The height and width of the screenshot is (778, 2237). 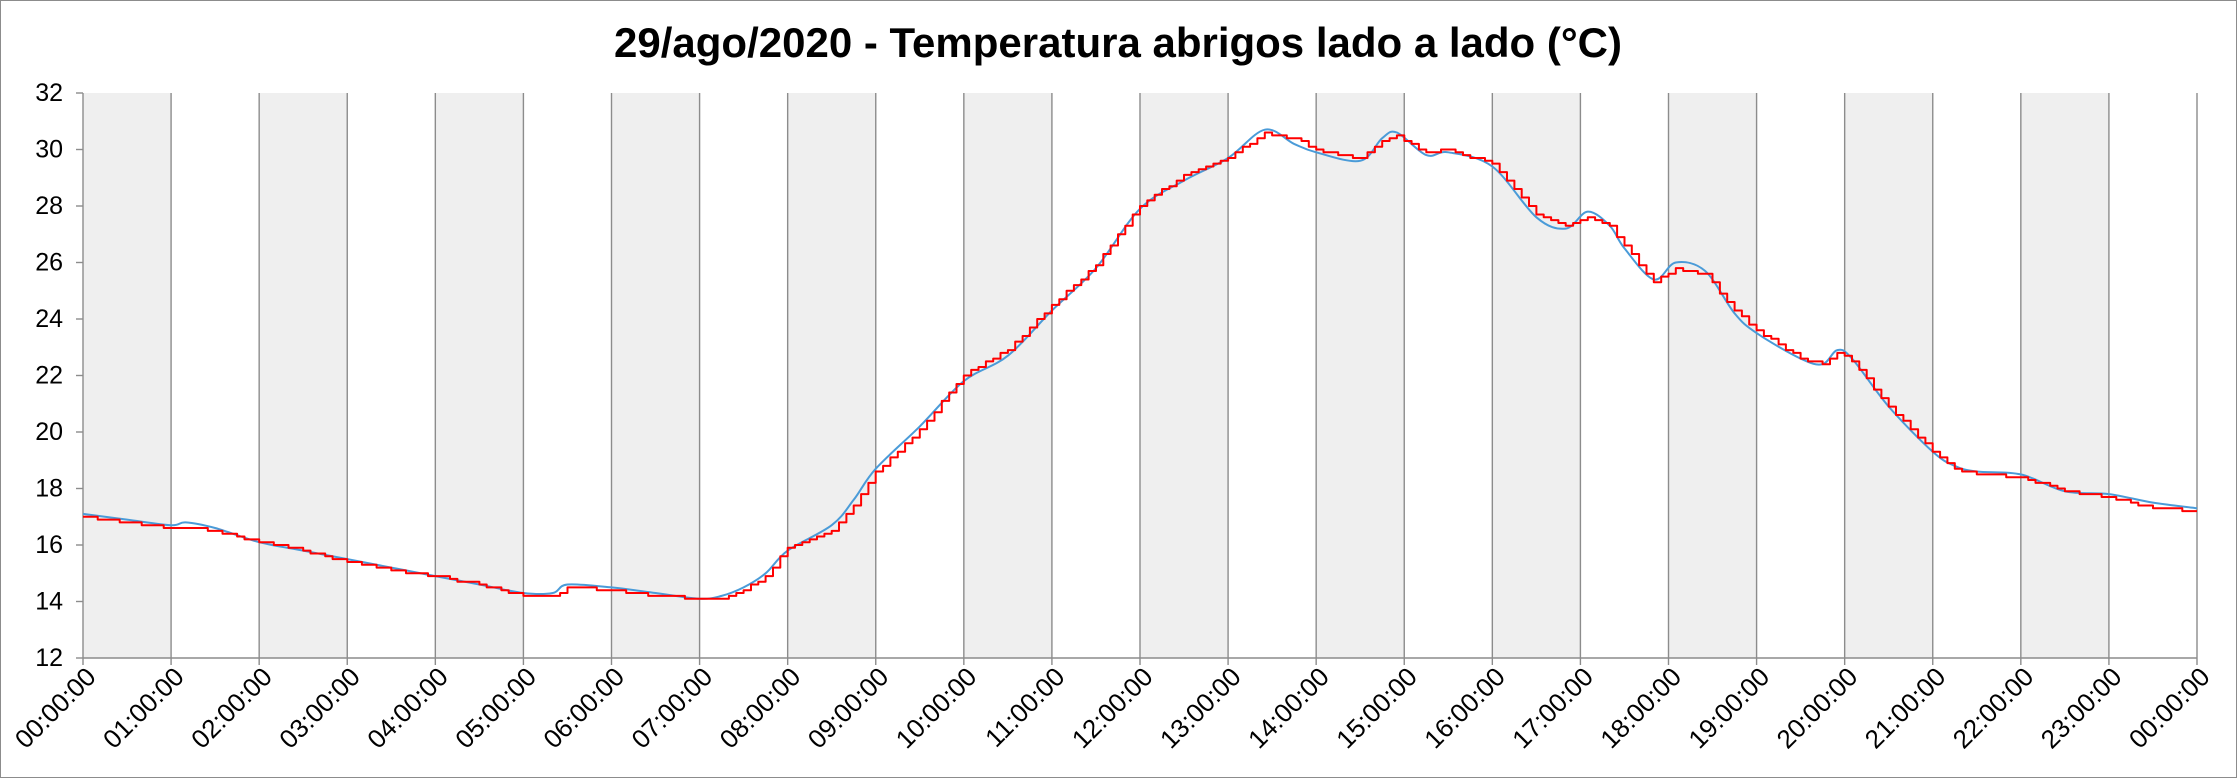 I want to click on y-tick-label: 16, so click(x=49, y=545).